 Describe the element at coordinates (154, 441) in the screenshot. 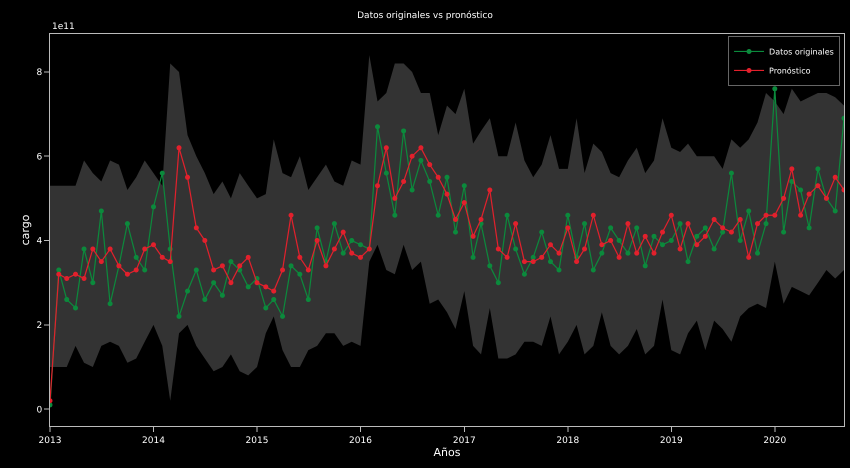

I see `x-tick-label: 2014` at that location.